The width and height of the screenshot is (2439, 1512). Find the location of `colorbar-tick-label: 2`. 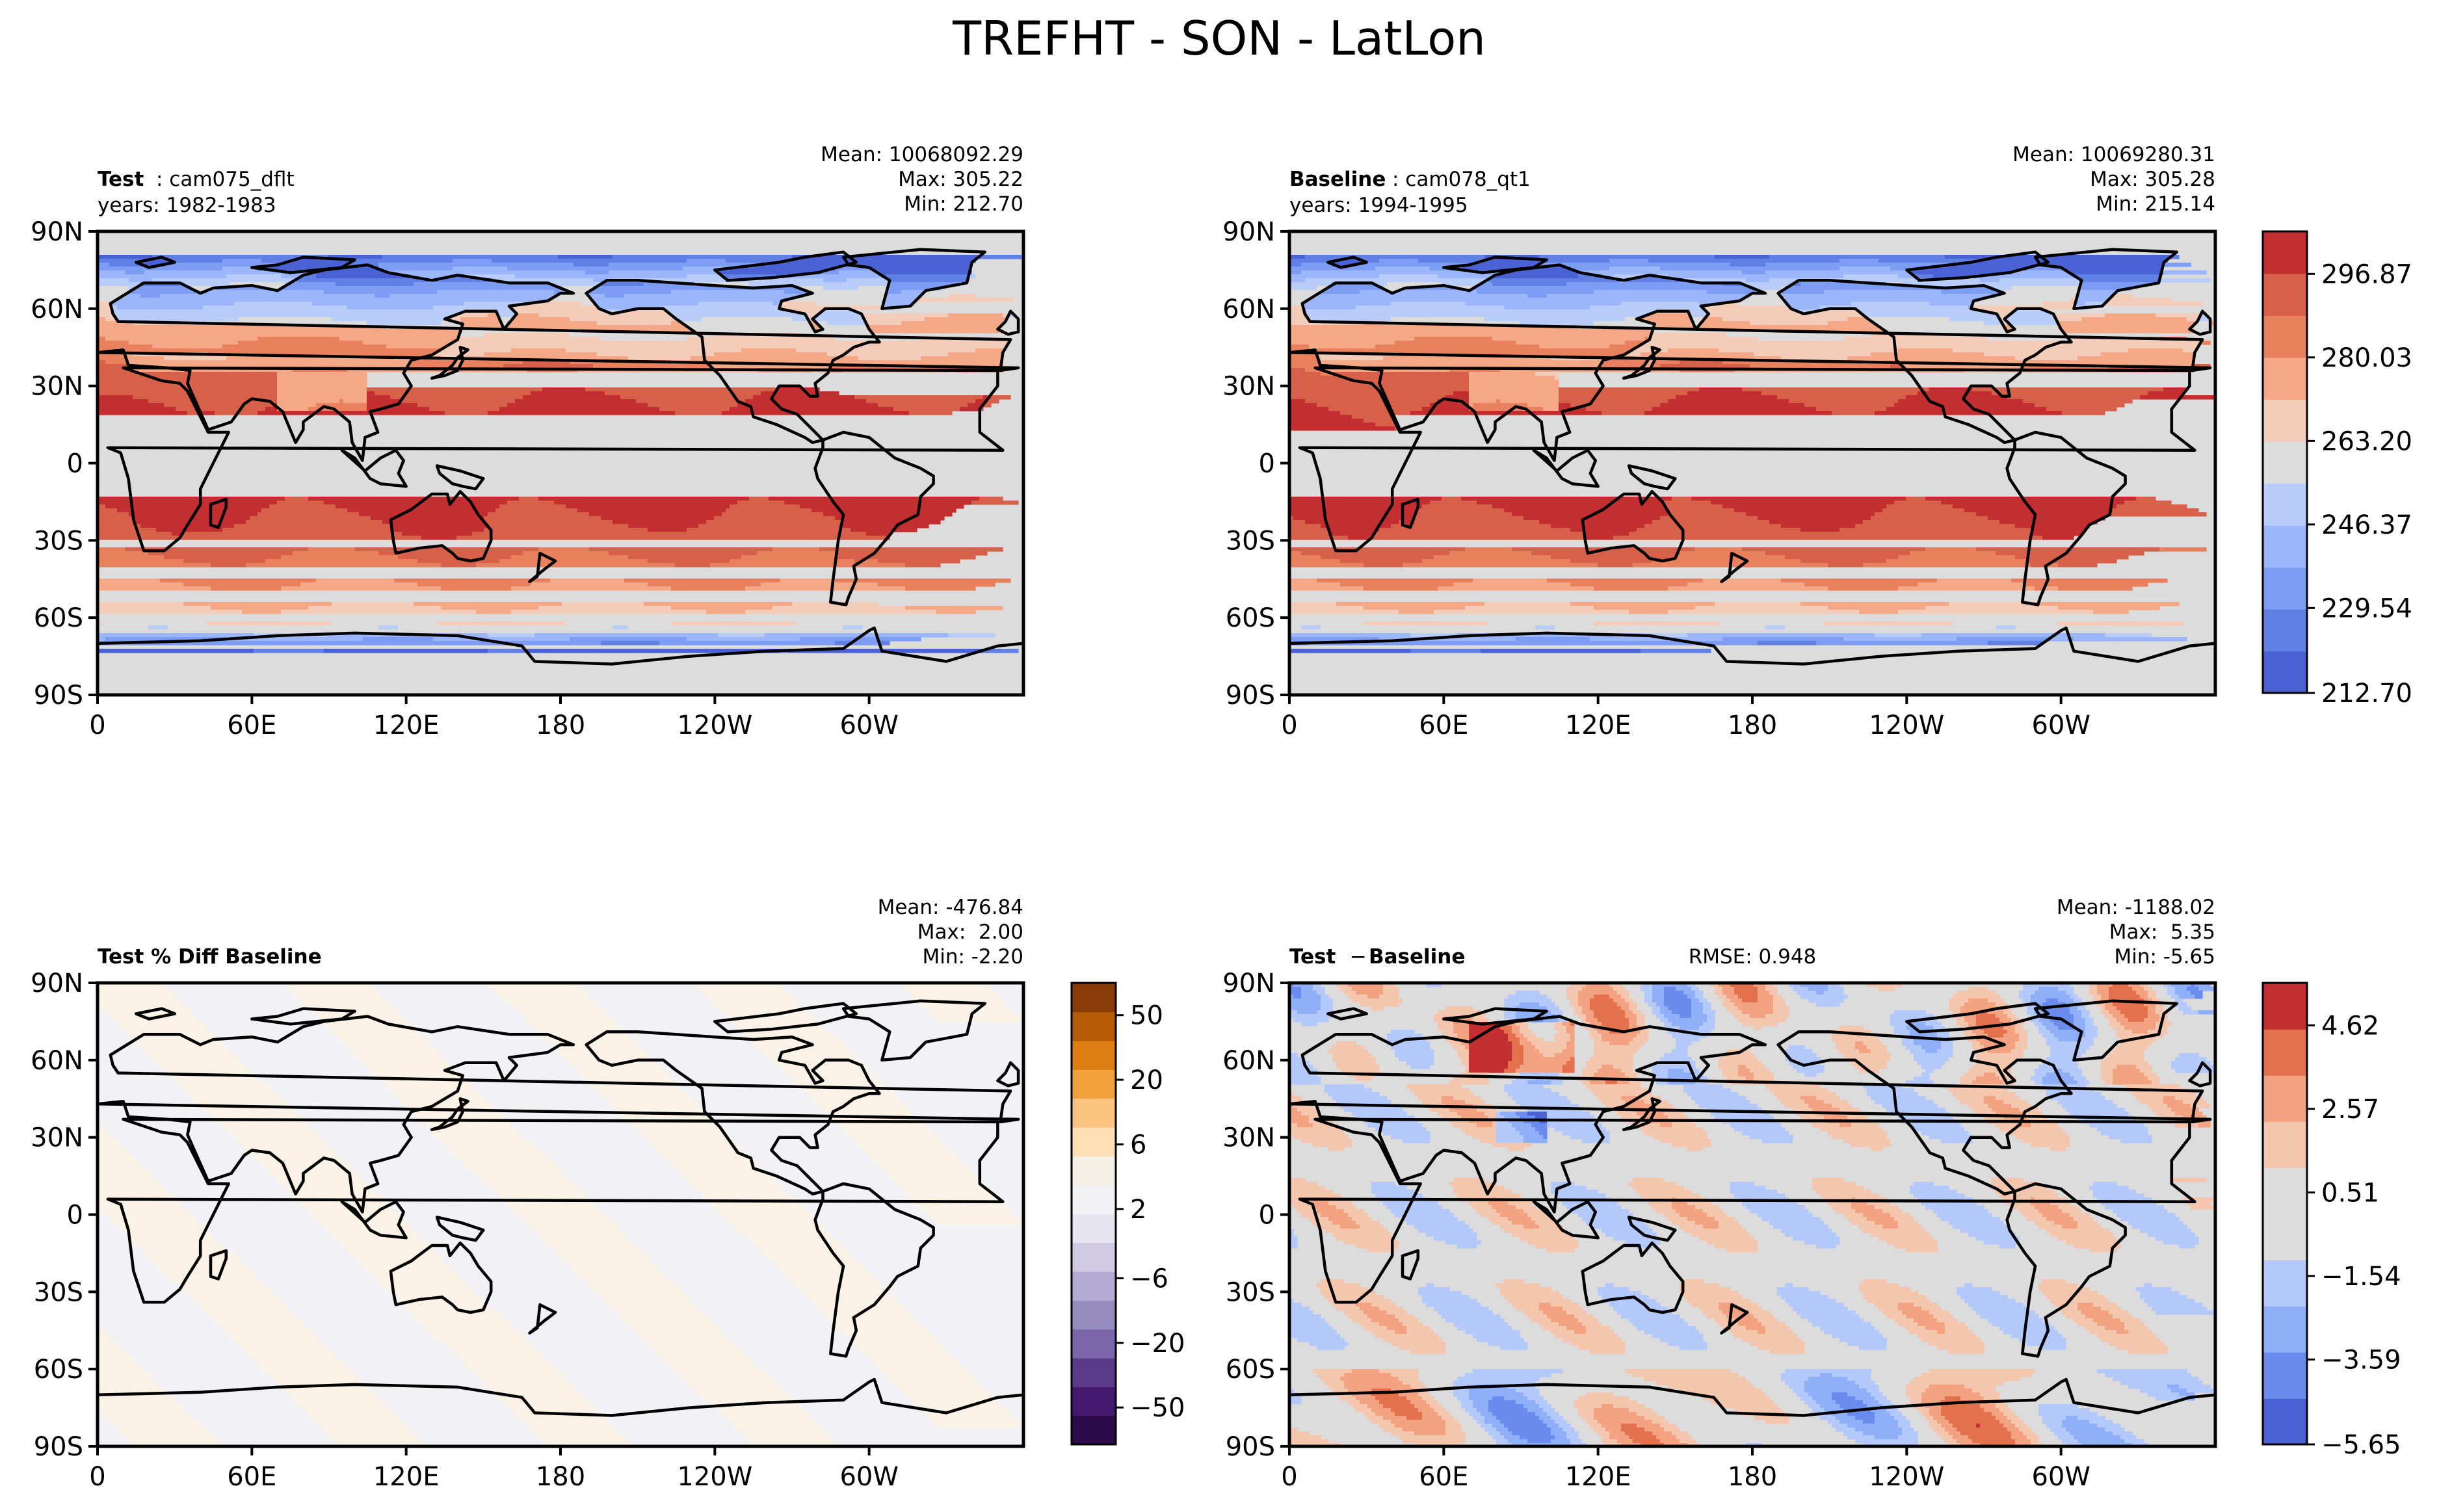

colorbar-tick-label: 2 is located at coordinates (1138, 1210).